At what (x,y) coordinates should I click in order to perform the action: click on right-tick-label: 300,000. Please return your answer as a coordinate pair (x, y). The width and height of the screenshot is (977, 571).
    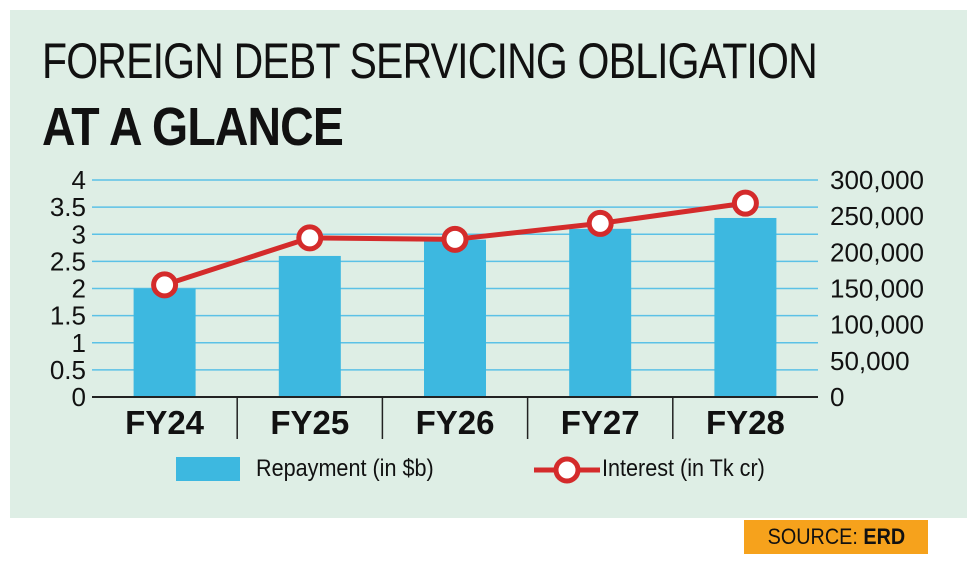
    Looking at the image, I should click on (877, 180).